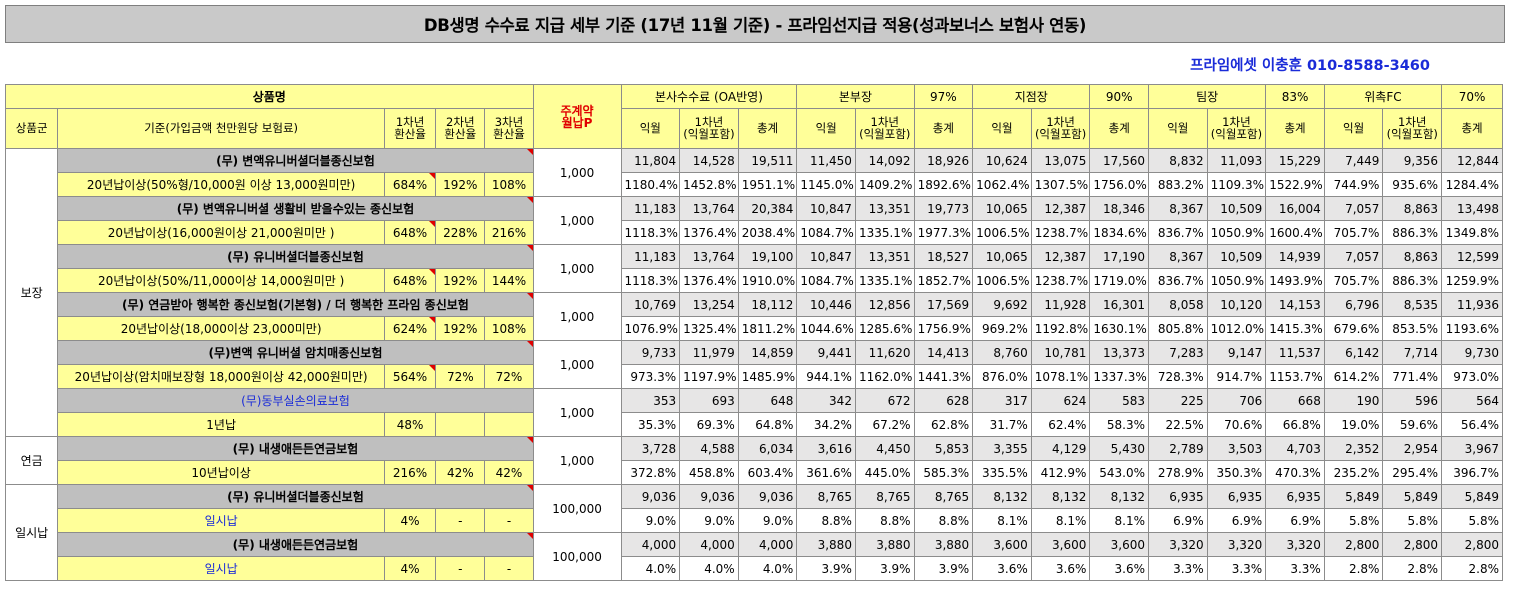 The width and height of the screenshot is (1513, 592). What do you see at coordinates (826, 232) in the screenshot?
I see `rate-cell: 1084.7%` at bounding box center [826, 232].